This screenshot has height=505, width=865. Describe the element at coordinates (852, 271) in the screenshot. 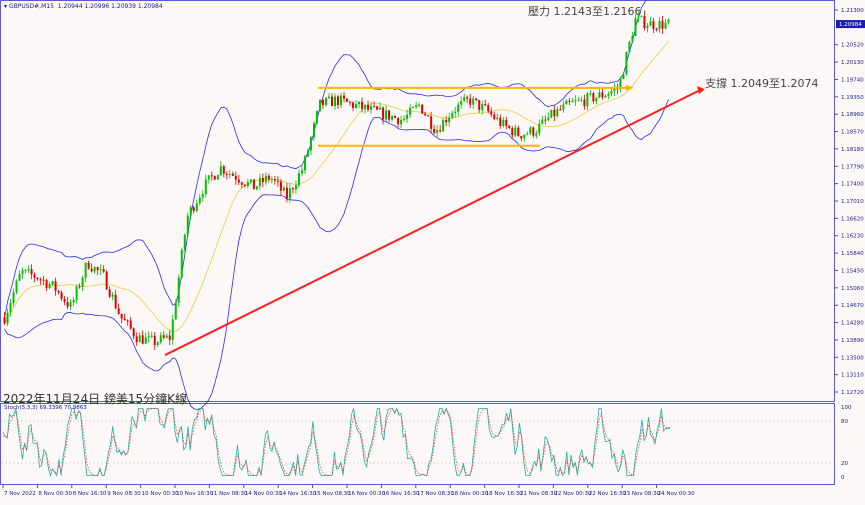

I see `price-tick-label: 1.15450` at that location.